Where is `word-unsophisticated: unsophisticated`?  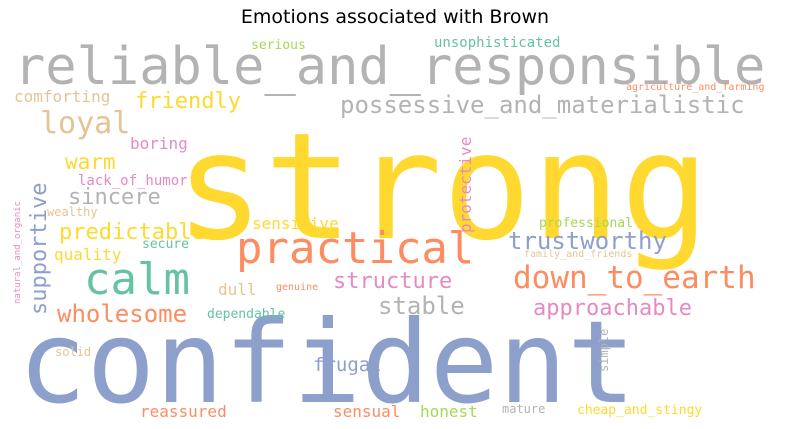
word-unsophisticated: unsophisticated is located at coordinates (497, 43).